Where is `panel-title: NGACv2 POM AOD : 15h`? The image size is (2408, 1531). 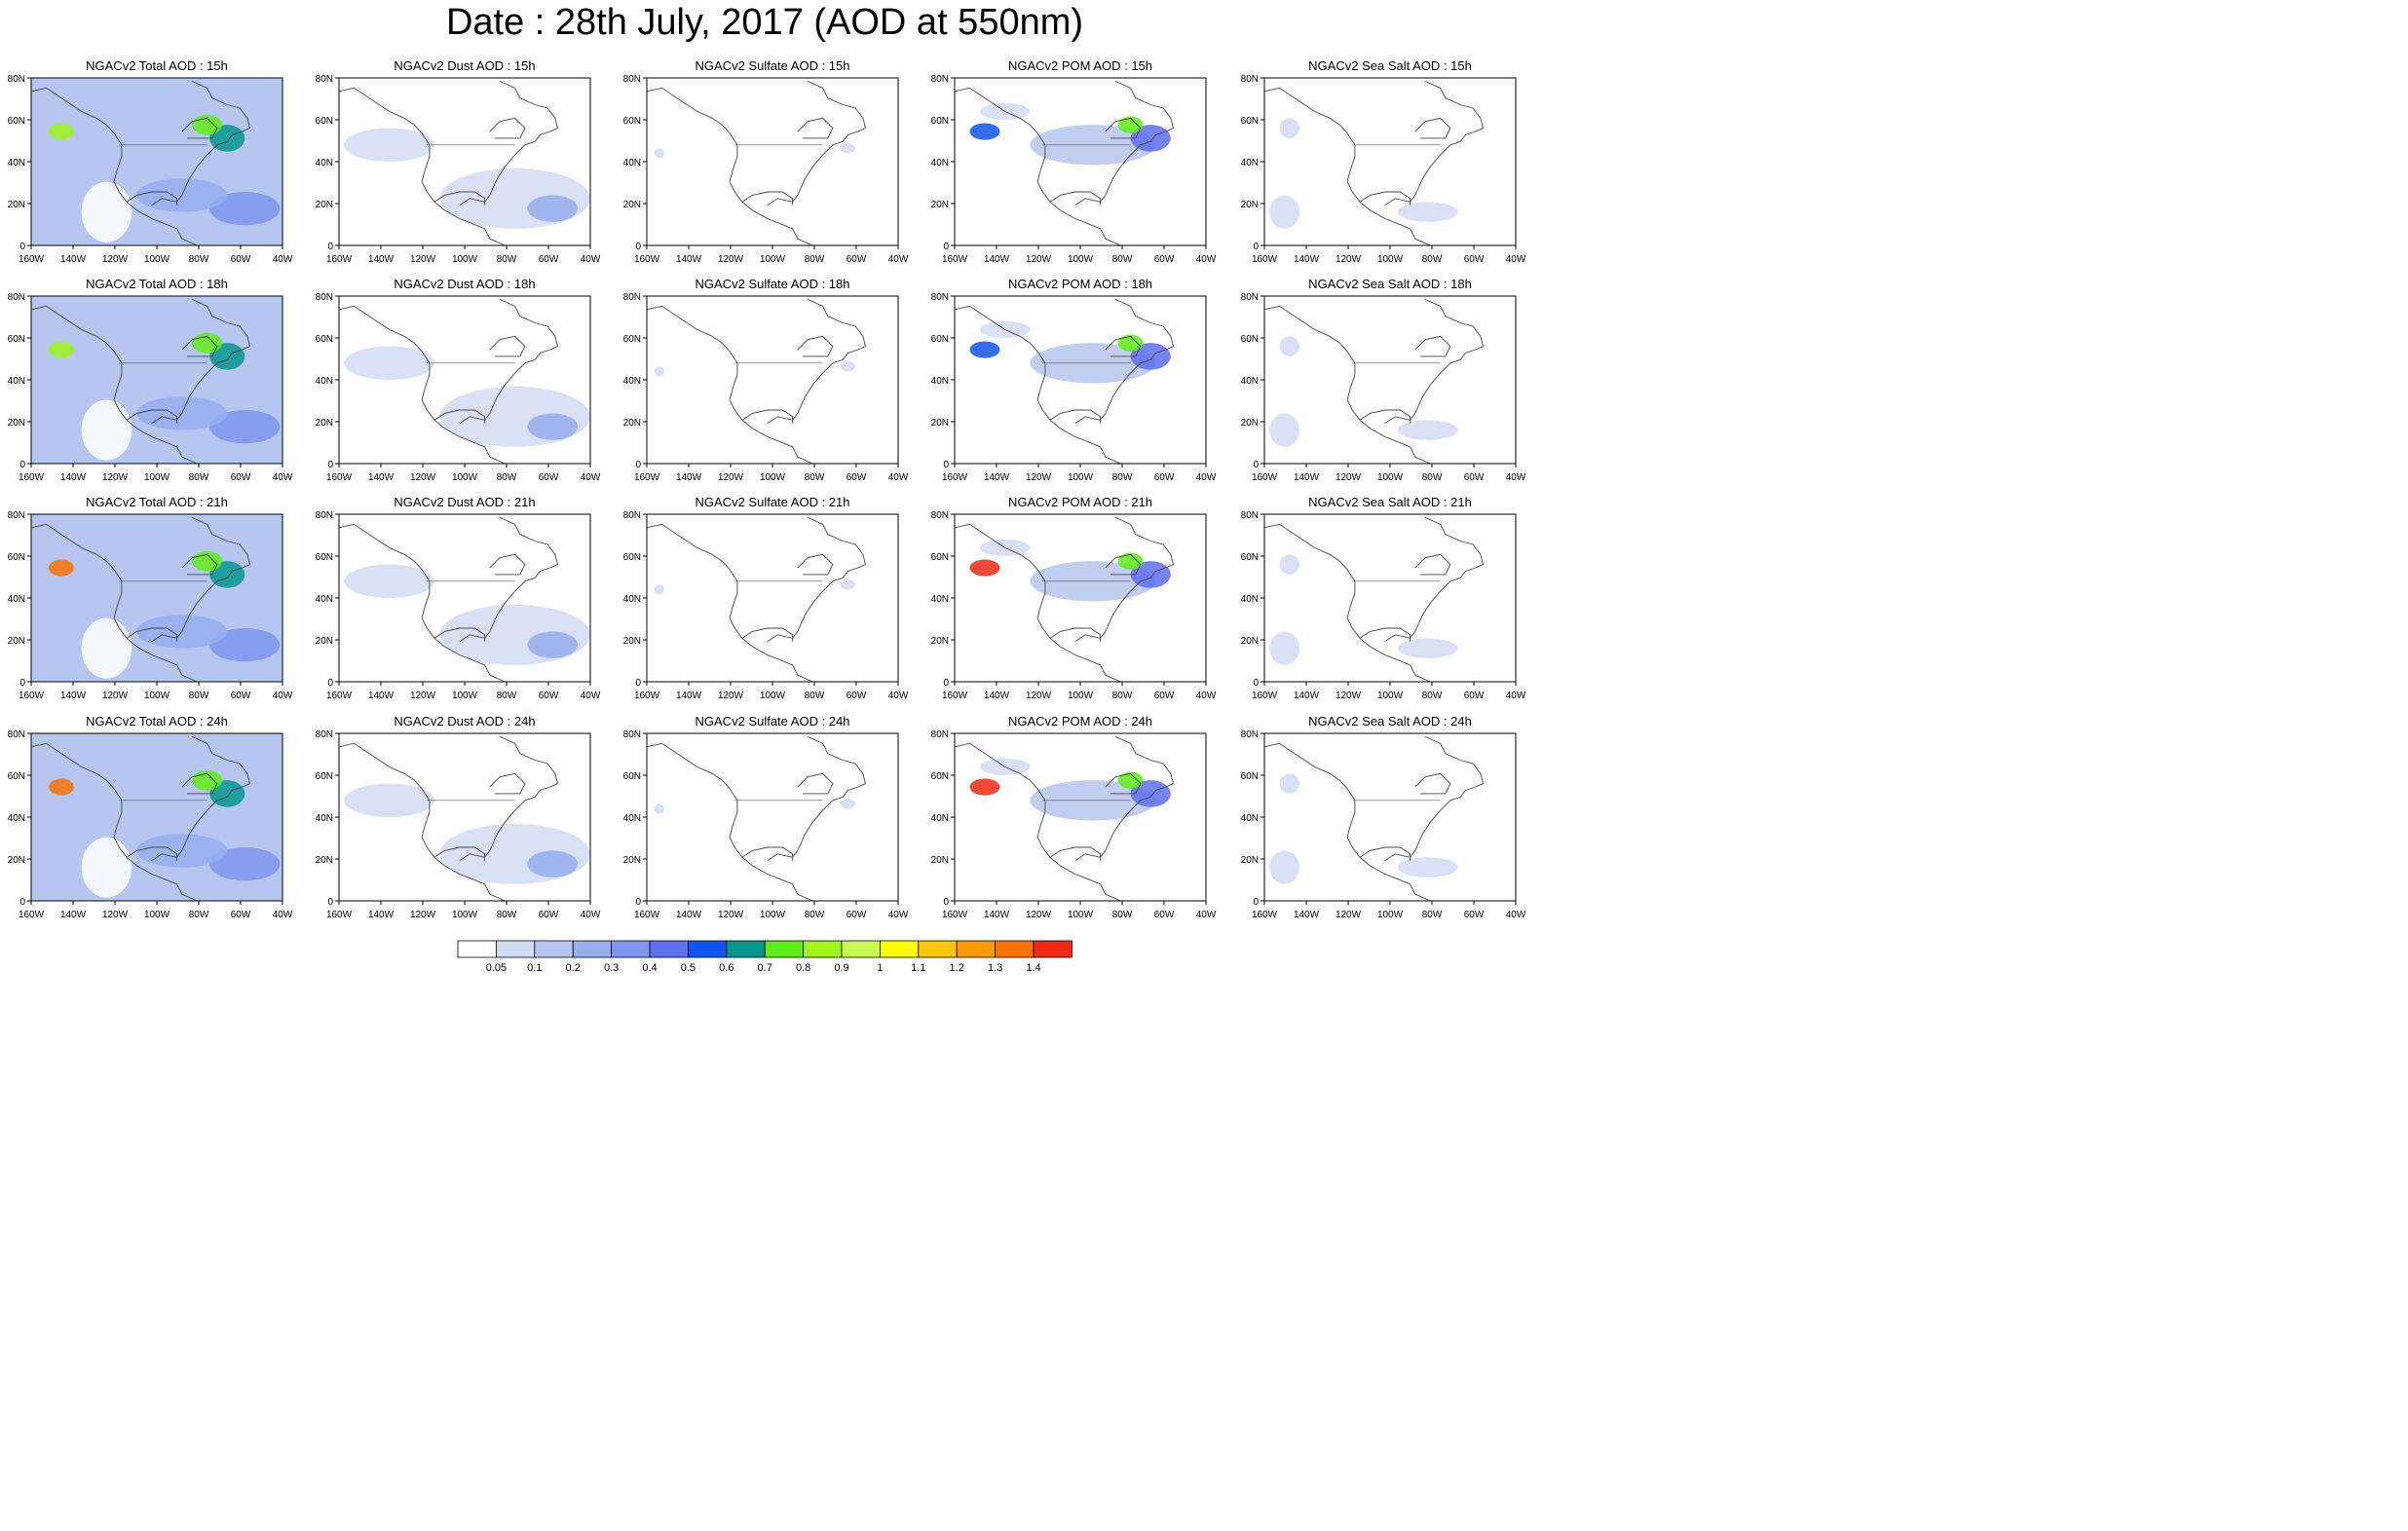 panel-title: NGACv2 POM AOD : 15h is located at coordinates (1080, 65).